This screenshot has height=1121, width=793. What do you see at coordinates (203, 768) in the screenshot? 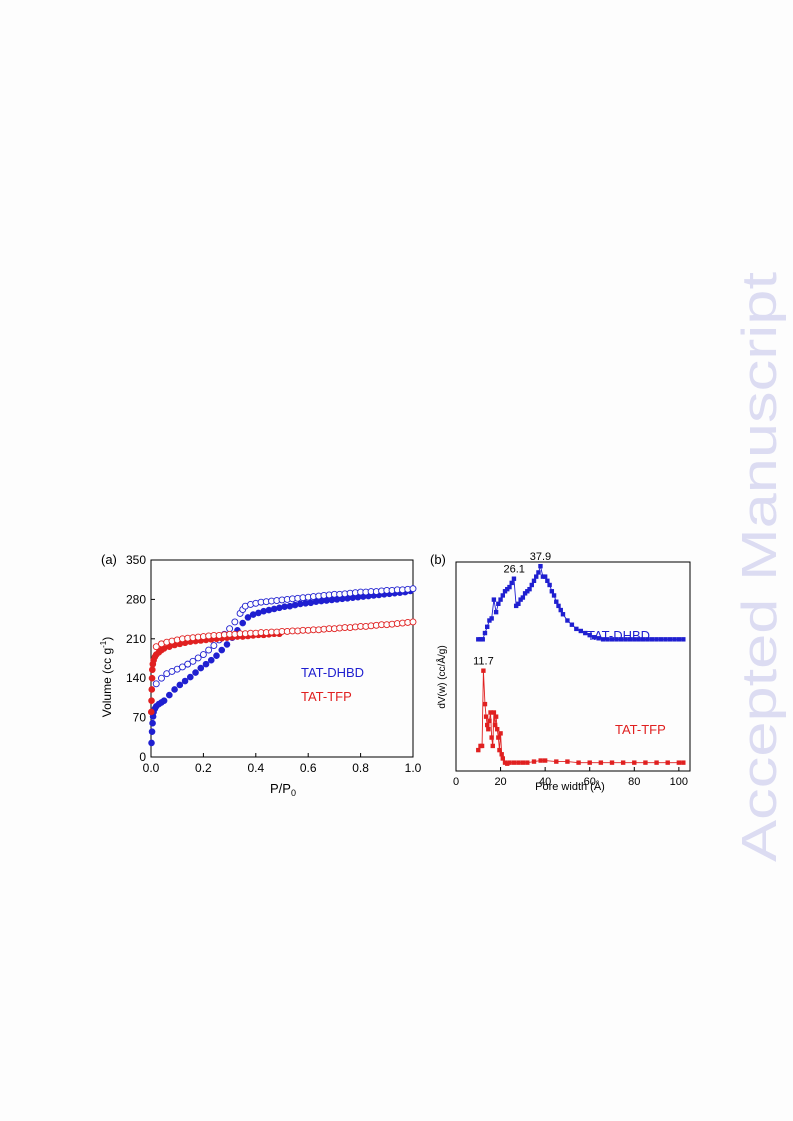
I see `x-tick-label: 0.2` at bounding box center [203, 768].